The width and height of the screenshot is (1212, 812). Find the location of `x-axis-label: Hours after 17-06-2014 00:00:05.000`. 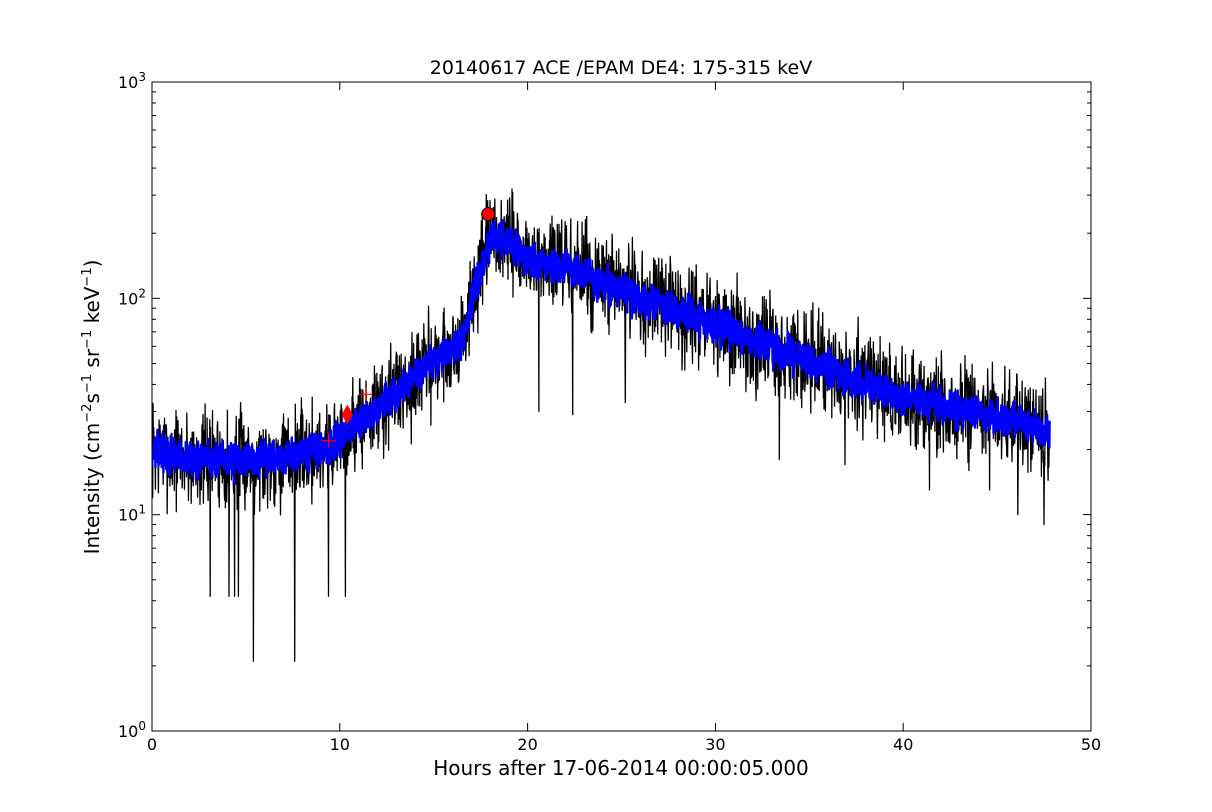

x-axis-label: Hours after 17-06-2014 00:00:05.000 is located at coordinates (621, 768).